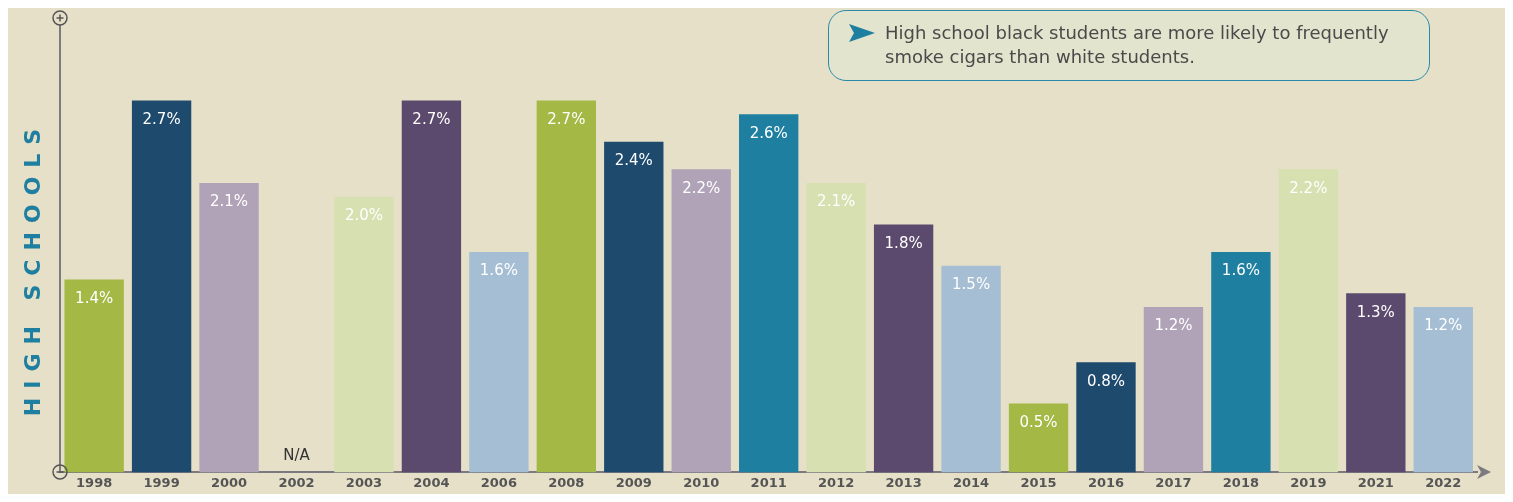 This screenshot has width=1513, height=502. I want to click on data-label: 1.4%, so click(94, 297).